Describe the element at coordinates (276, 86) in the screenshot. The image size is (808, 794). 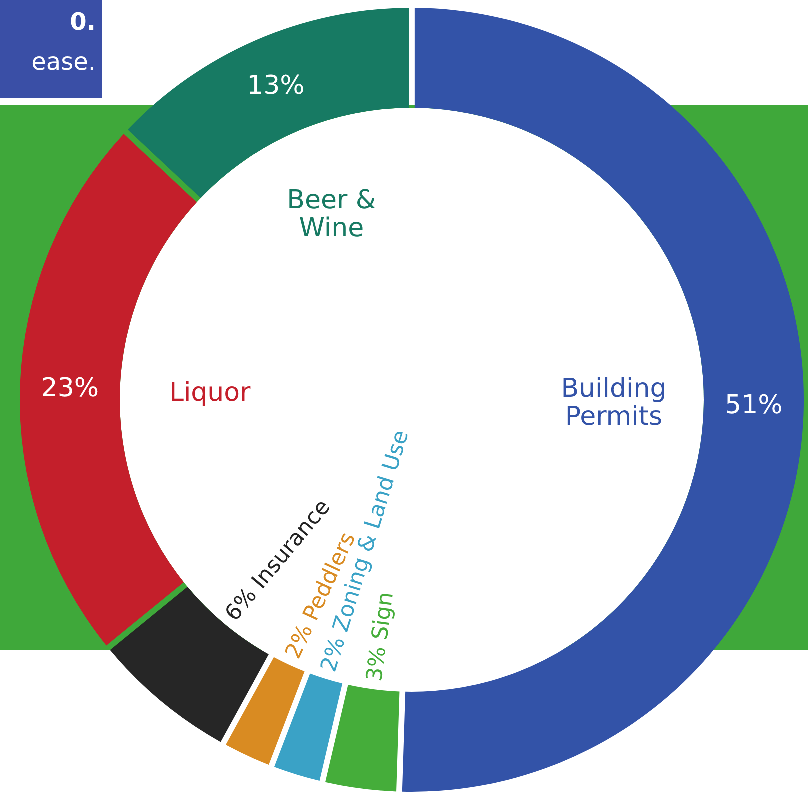
I see `data-label: 13%` at that location.